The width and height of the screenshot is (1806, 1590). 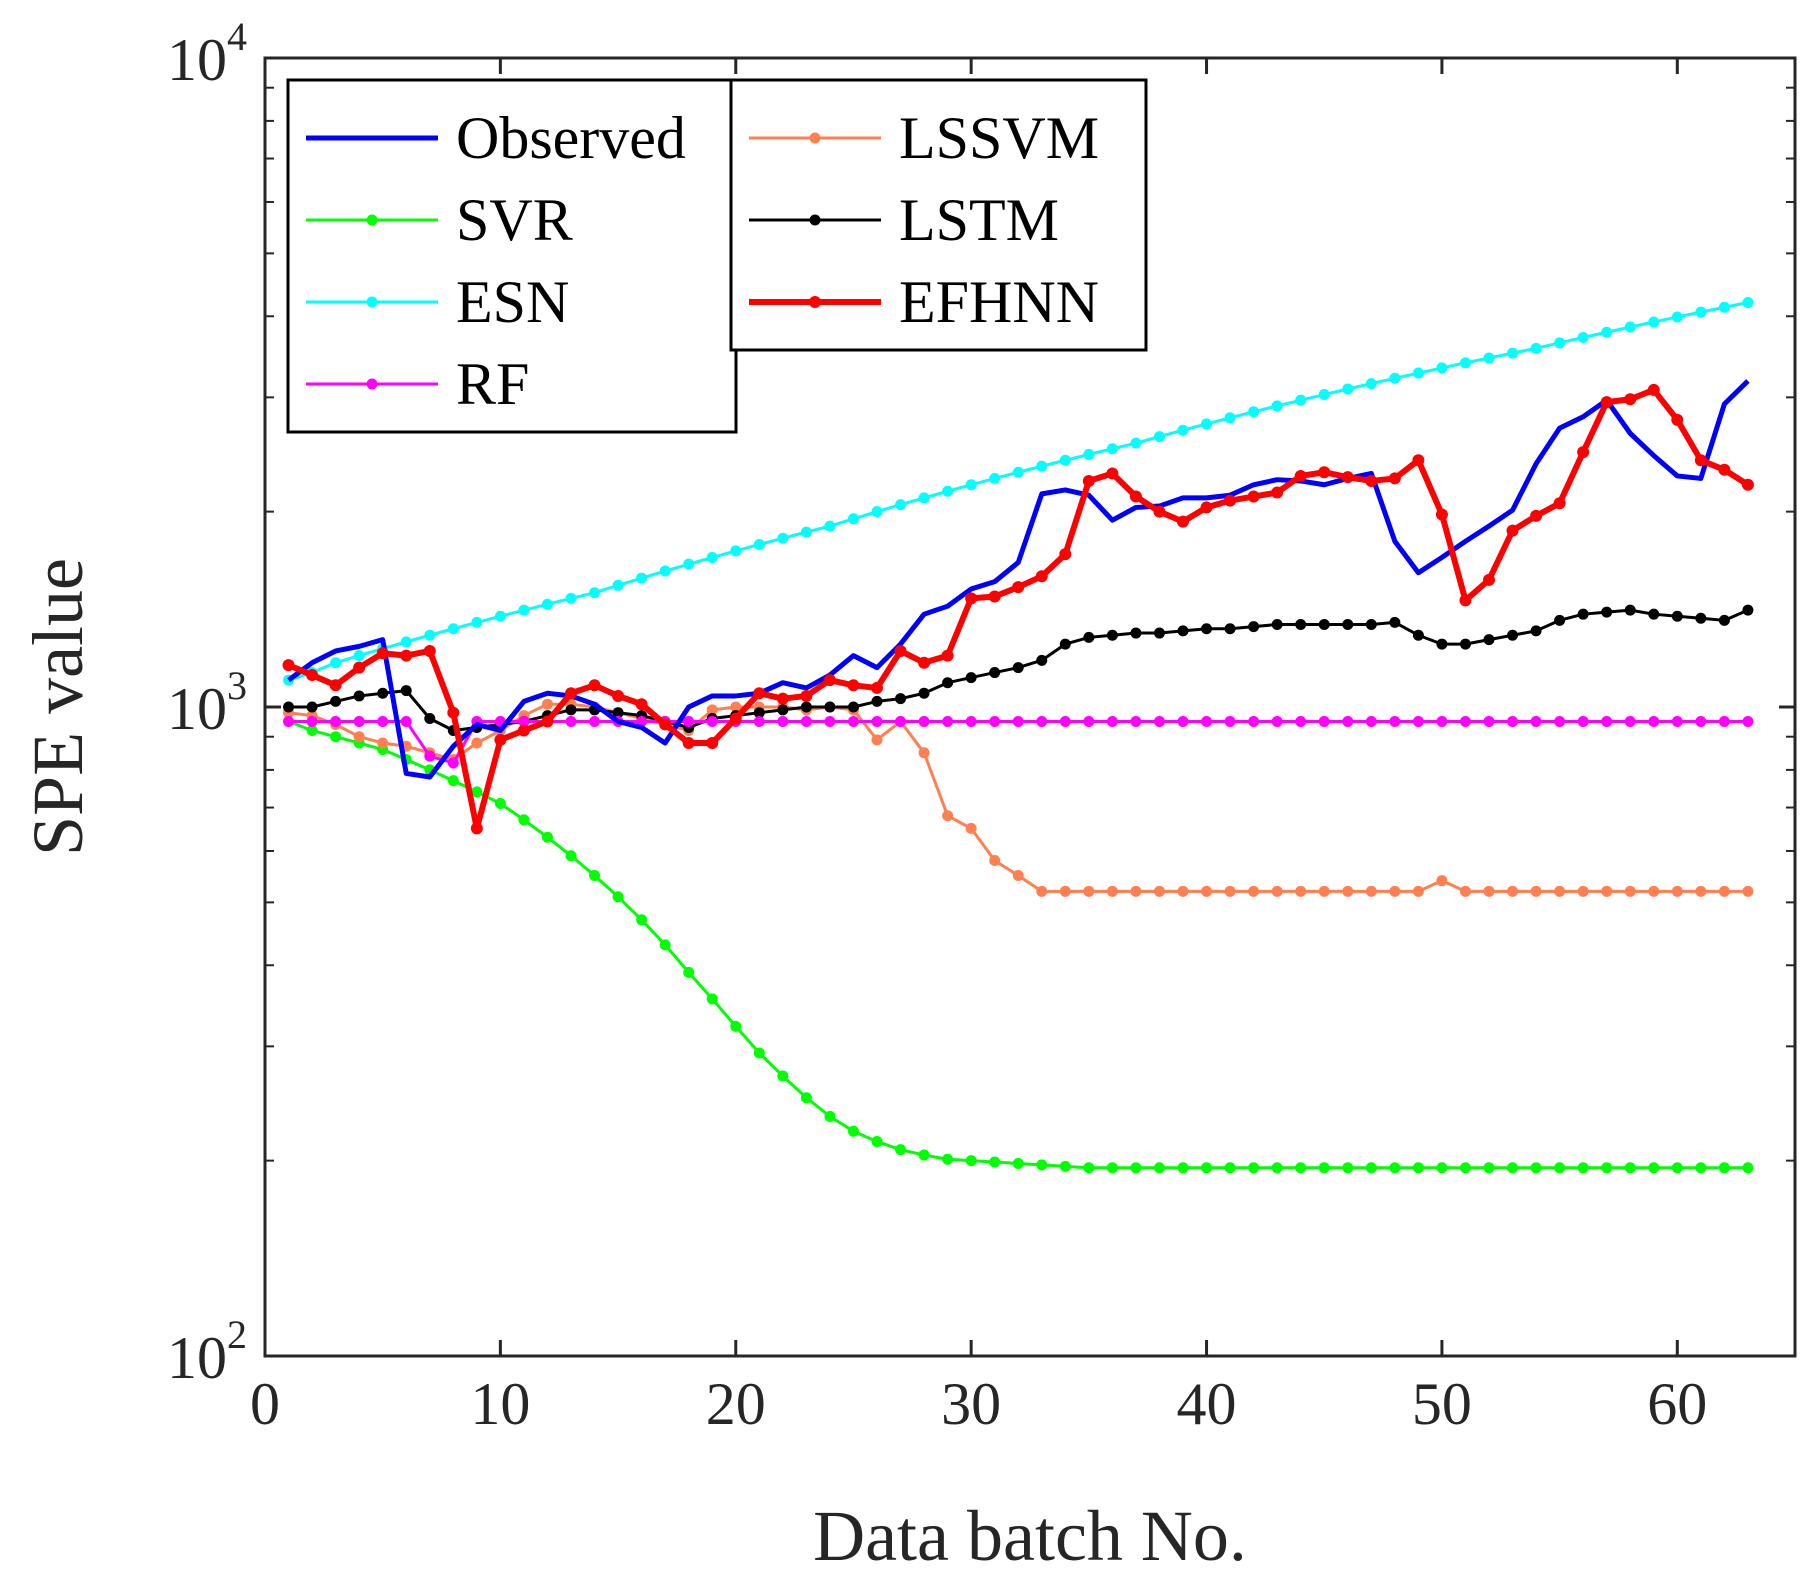 I want to click on legend-label-rf: RF, so click(x=492, y=384).